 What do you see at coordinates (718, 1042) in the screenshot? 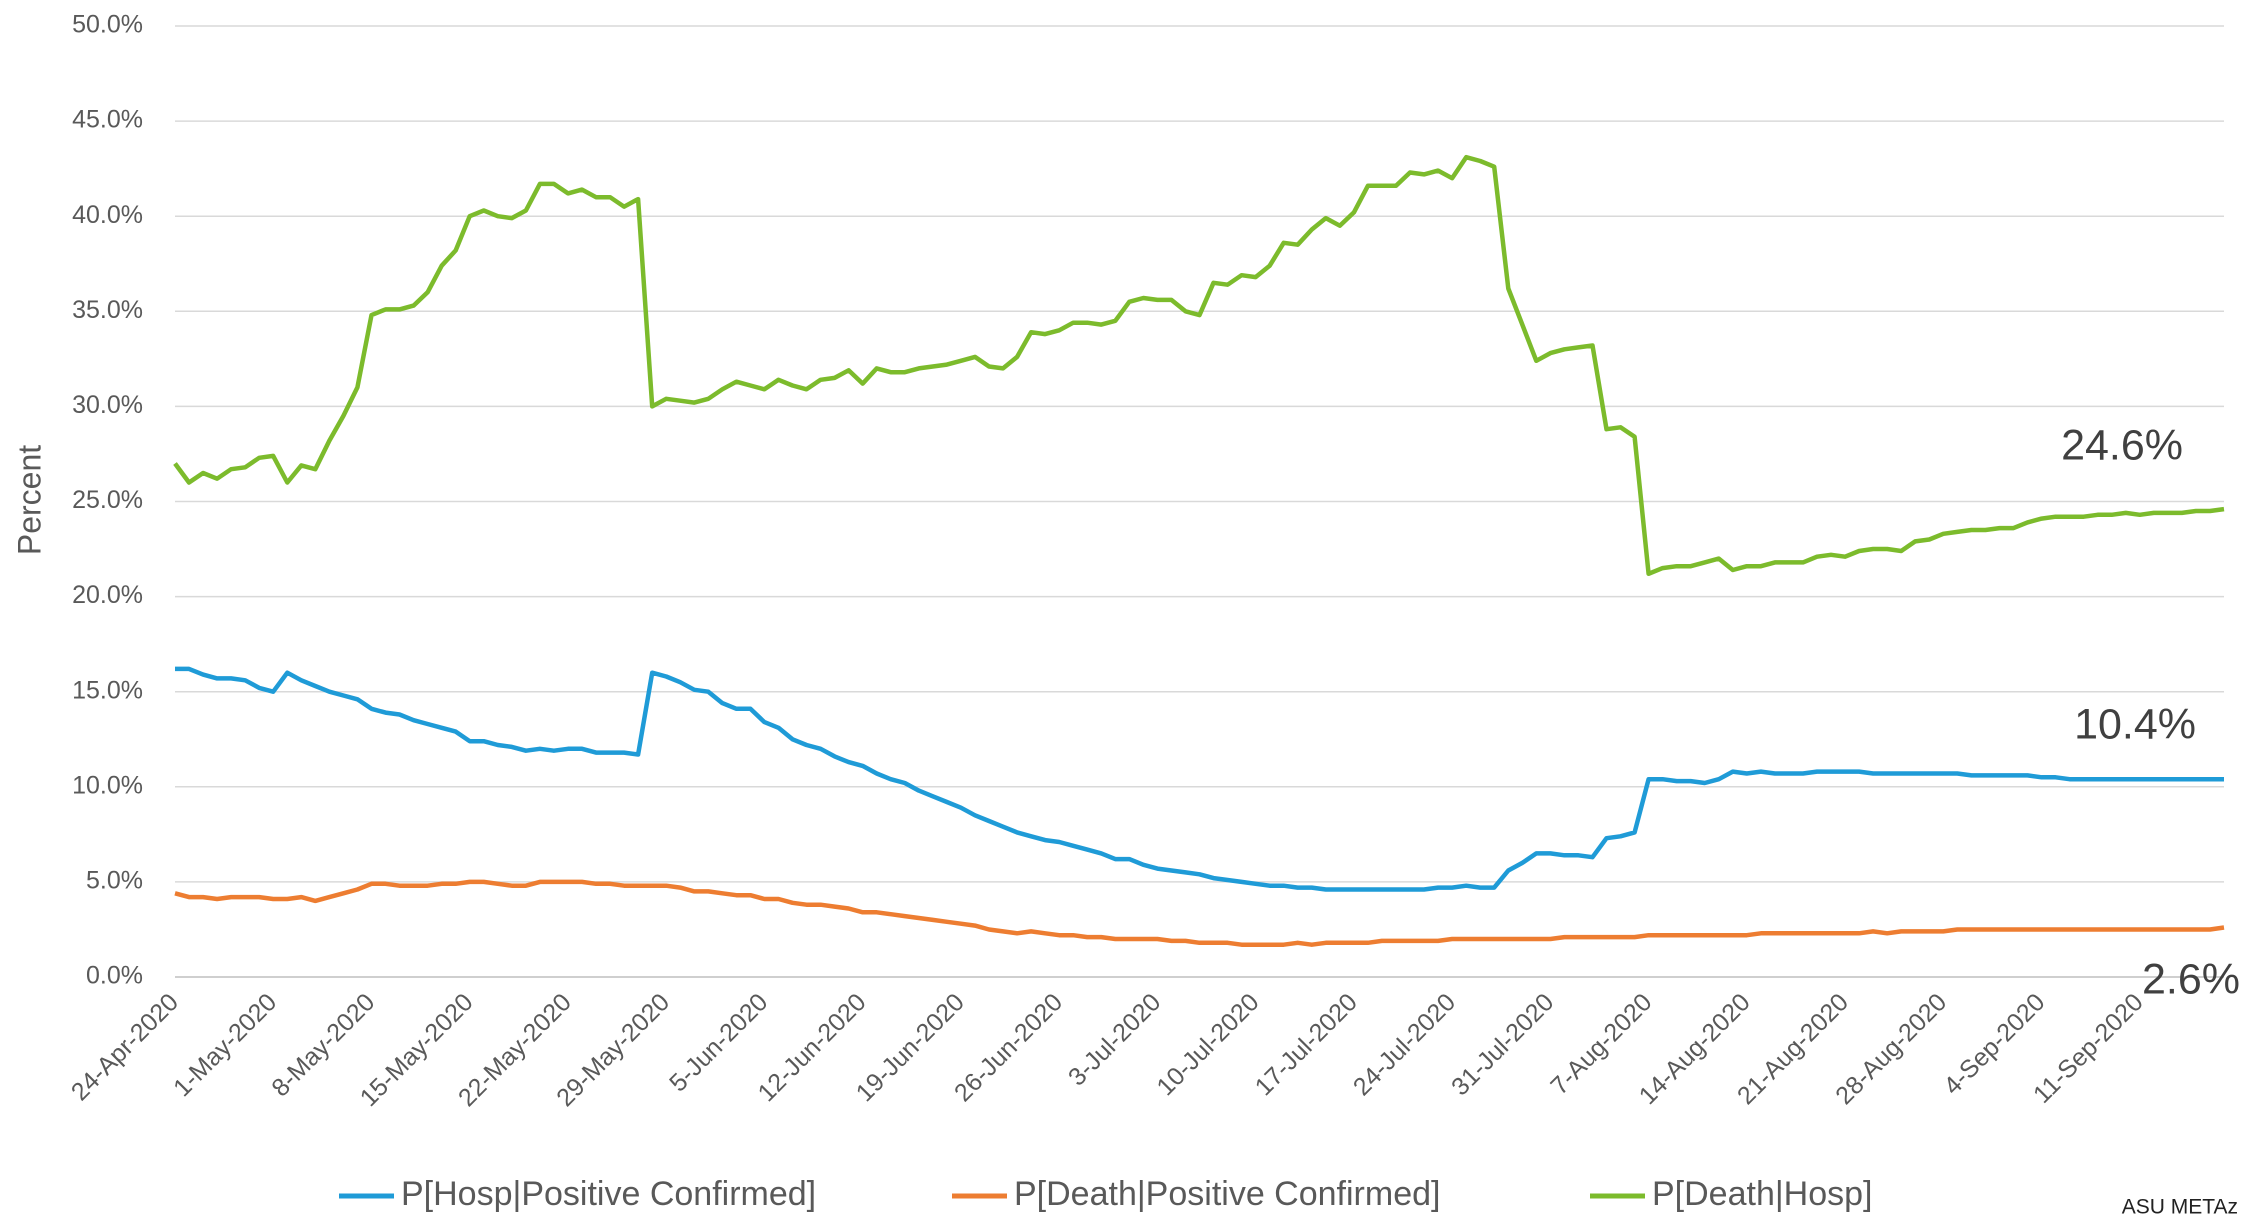
I see `x-tick-label: 5-Jun-2020` at bounding box center [718, 1042].